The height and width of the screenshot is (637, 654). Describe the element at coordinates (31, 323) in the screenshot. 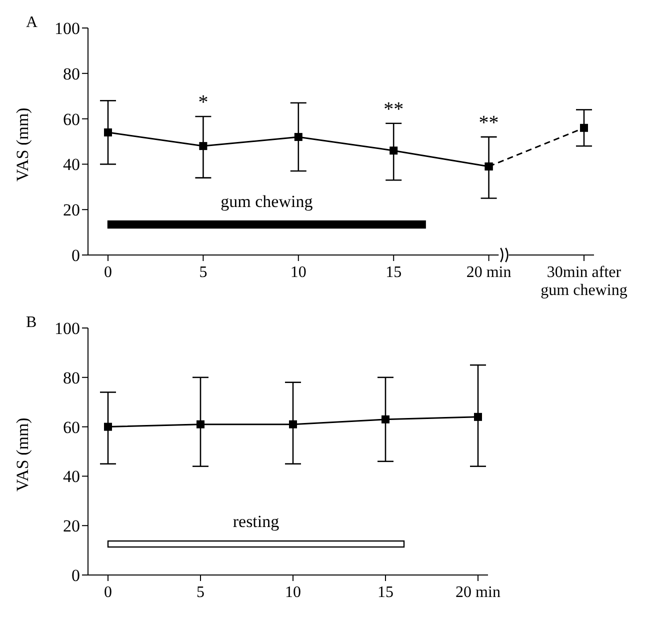

I see `chart-title: B` at that location.